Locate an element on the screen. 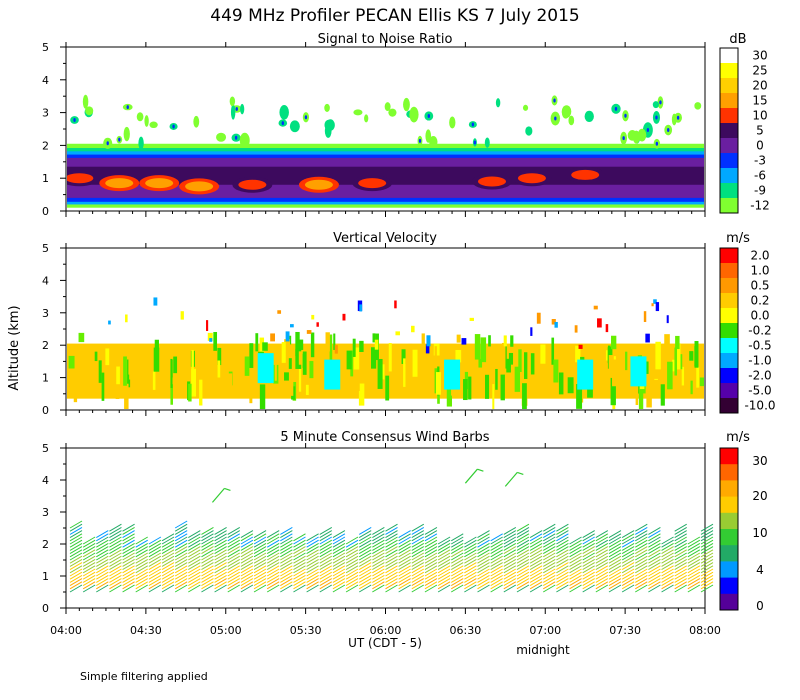 The width and height of the screenshot is (800, 700). snr-patch is located at coordinates (80, 178).